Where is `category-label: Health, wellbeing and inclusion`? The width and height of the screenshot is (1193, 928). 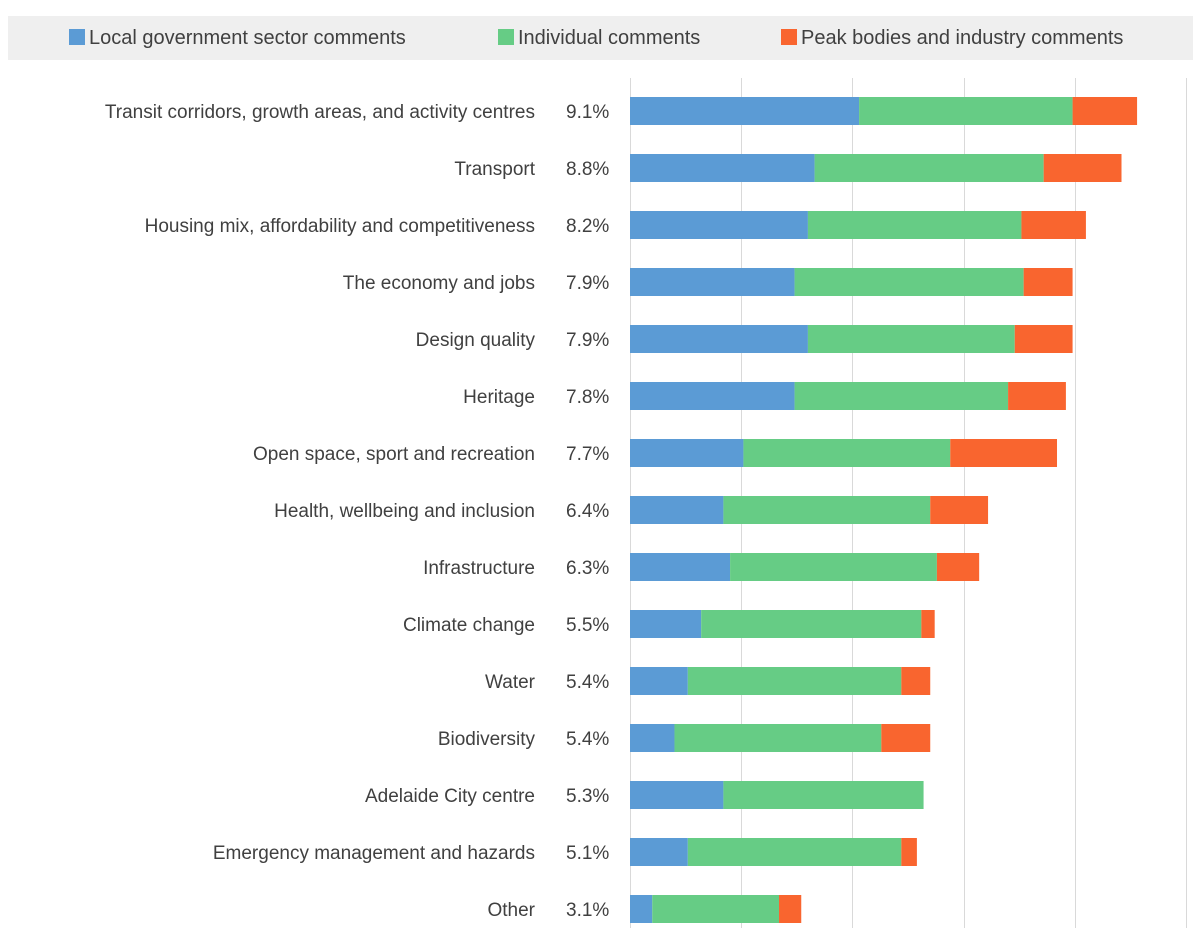
category-label: Health, wellbeing and inclusion is located at coordinates (404, 511).